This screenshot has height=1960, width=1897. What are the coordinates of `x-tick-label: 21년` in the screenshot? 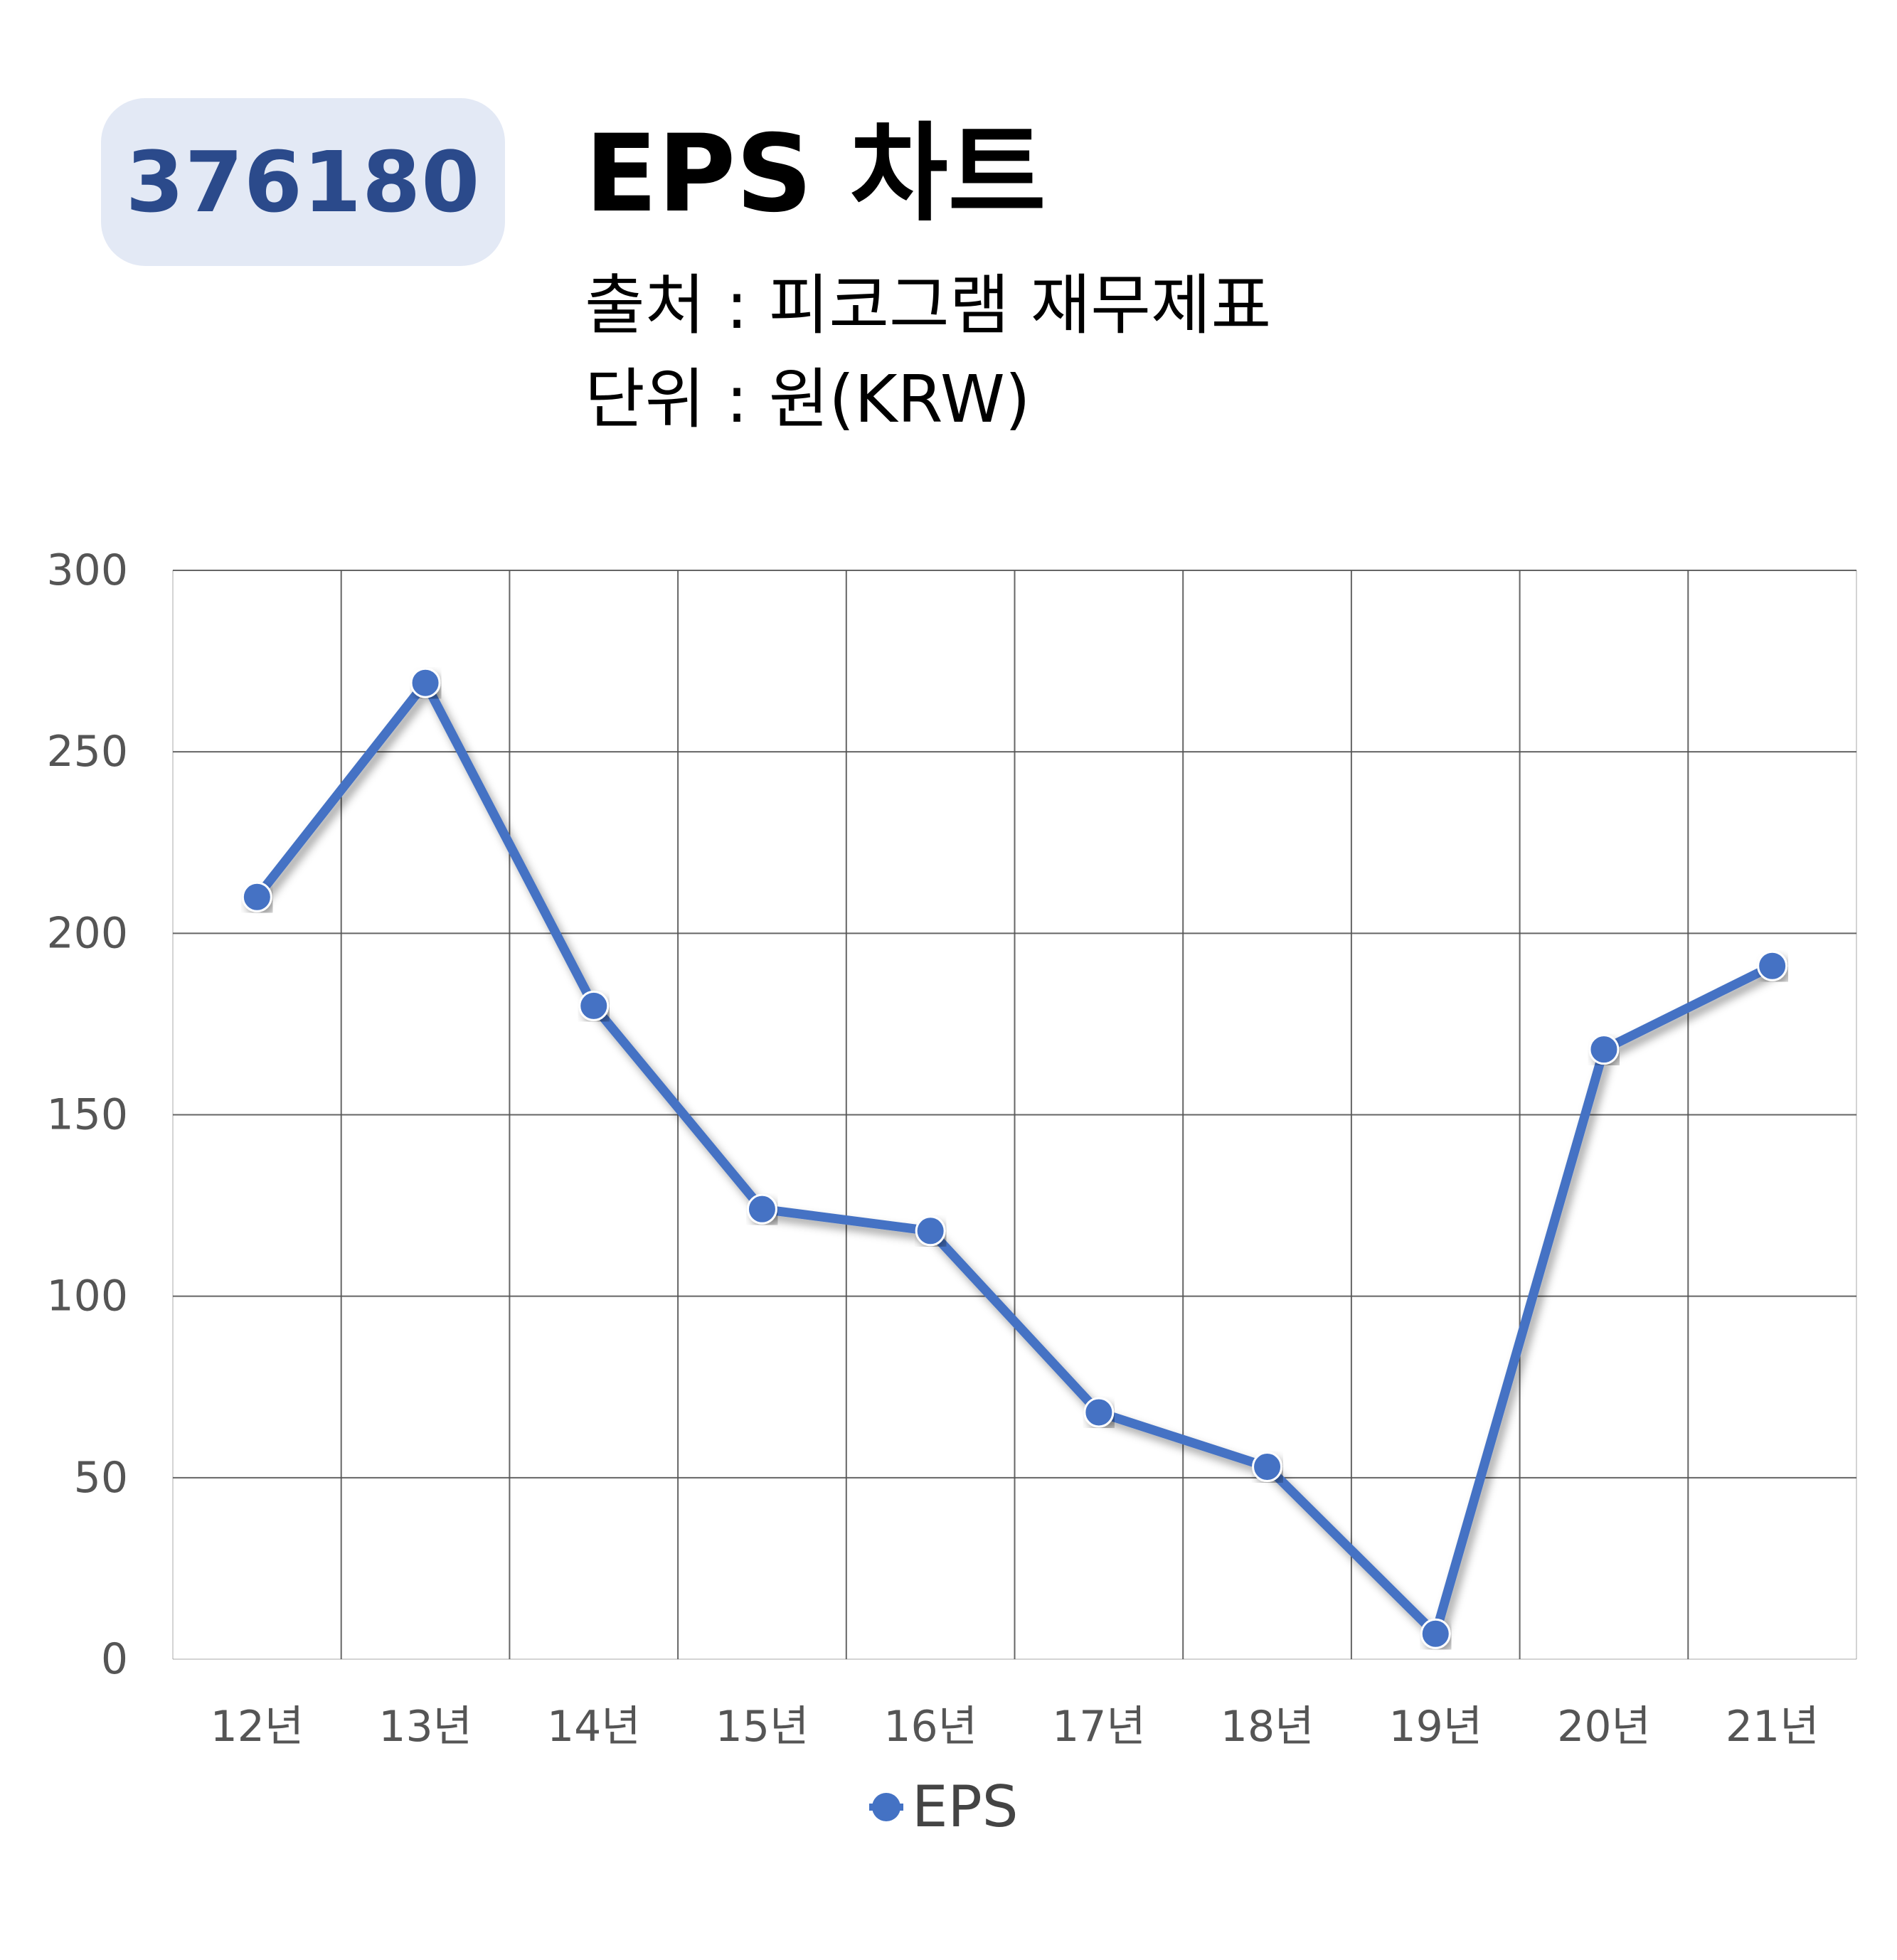 It's located at (1773, 1727).